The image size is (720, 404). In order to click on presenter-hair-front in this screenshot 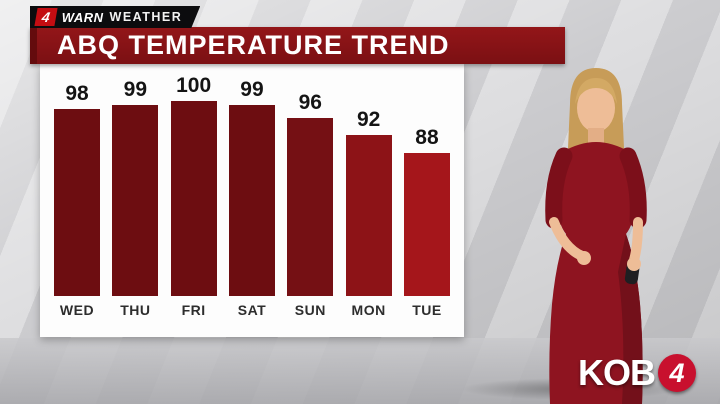, I will do `click(596, 91)`.